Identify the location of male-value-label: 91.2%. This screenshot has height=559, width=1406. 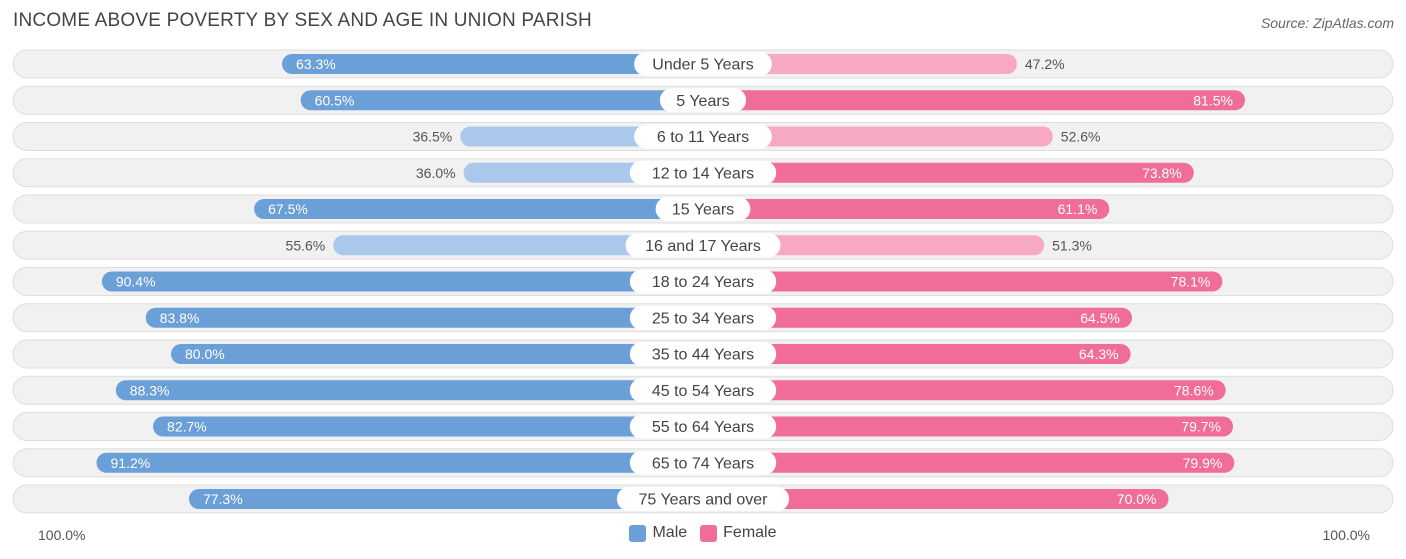
(131, 463).